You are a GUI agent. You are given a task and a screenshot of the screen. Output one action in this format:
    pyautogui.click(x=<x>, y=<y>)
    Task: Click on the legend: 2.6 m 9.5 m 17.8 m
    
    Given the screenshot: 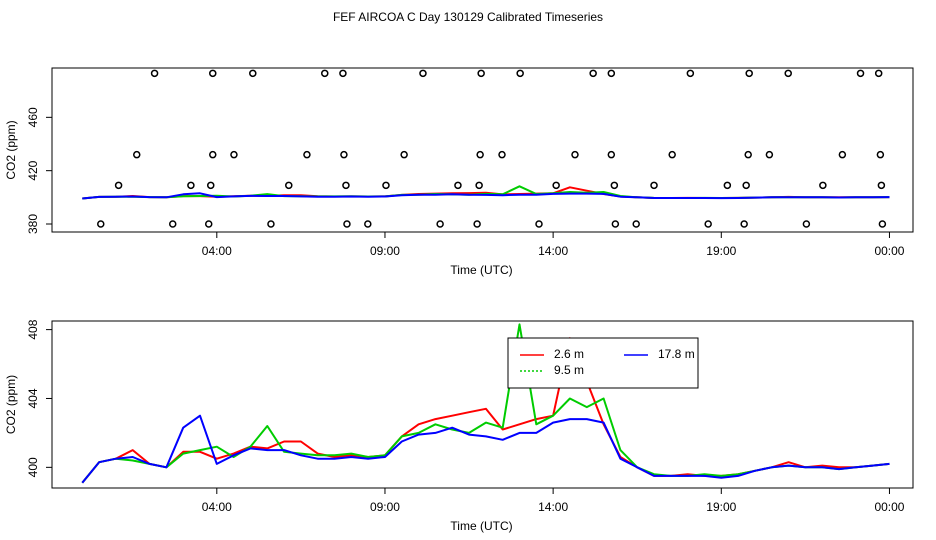 What is the action you would take?
    pyautogui.click(x=603, y=363)
    